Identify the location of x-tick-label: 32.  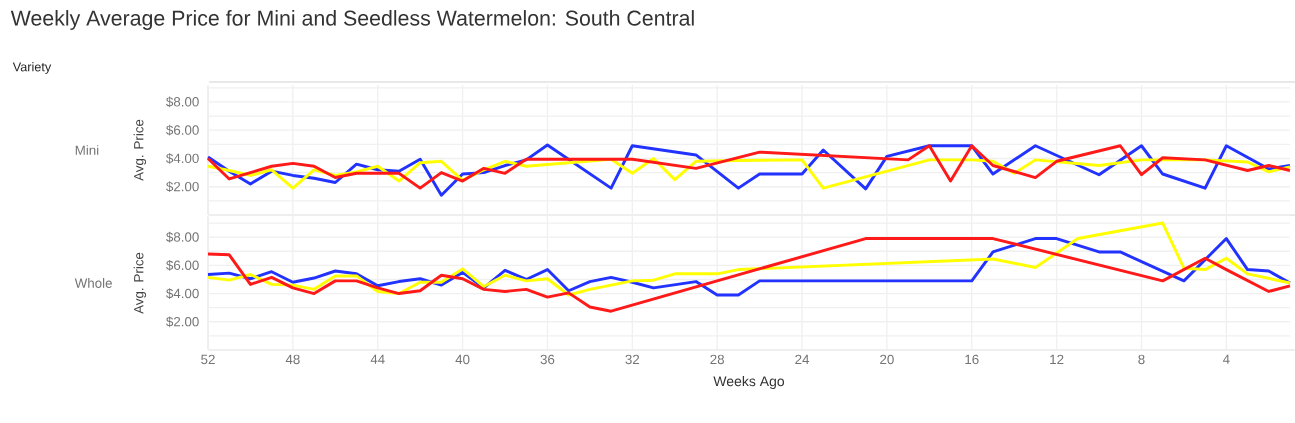
(632, 359).